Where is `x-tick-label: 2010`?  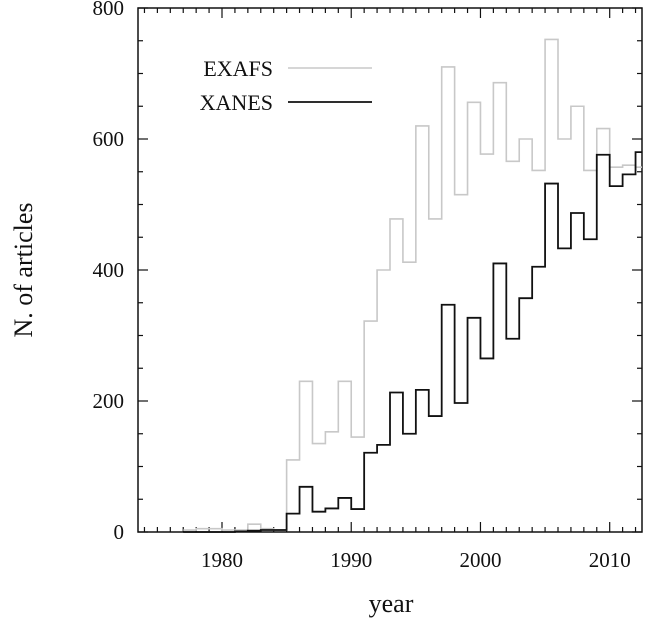 x-tick-label: 2010 is located at coordinates (610, 560).